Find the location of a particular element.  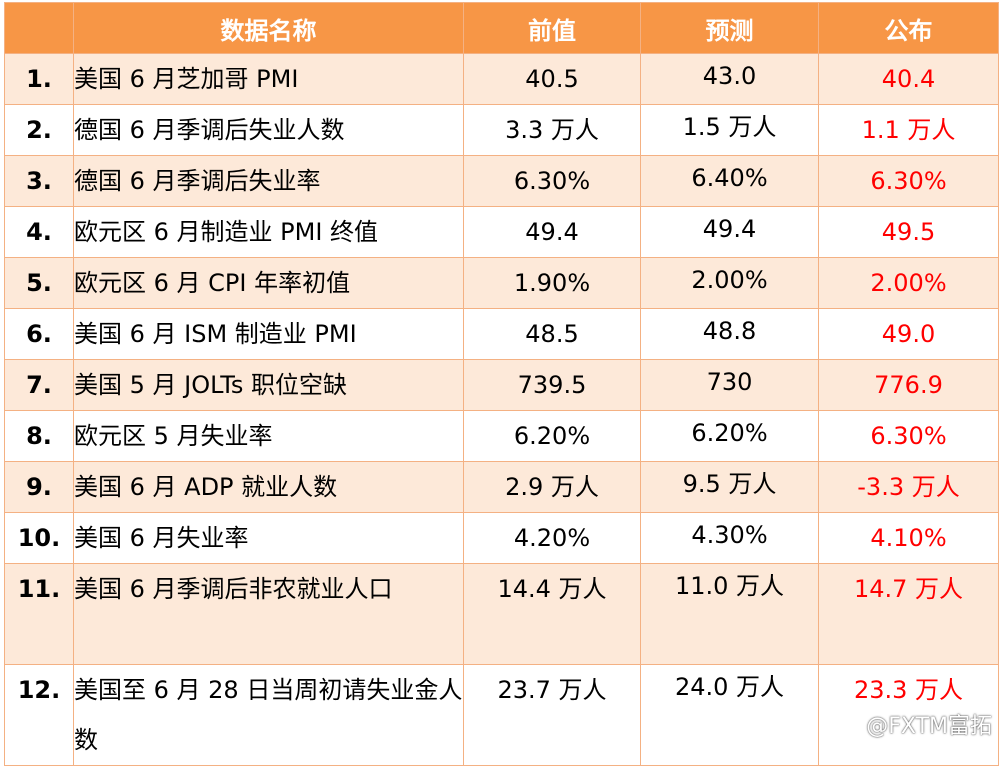

row-name: 欧元区 6 月制造业 PMI 终值 is located at coordinates (268, 232).